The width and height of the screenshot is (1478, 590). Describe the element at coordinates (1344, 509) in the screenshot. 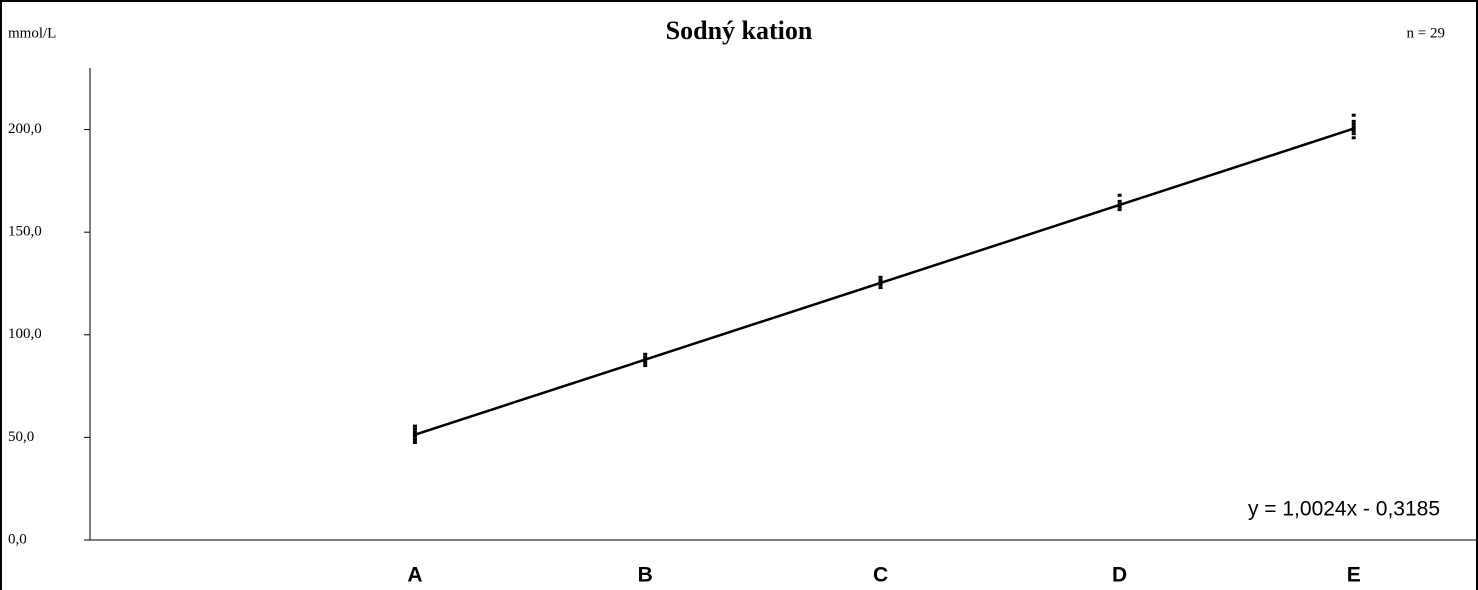

I see `trendline-equation: y = 1,0024x - 0,3185` at that location.